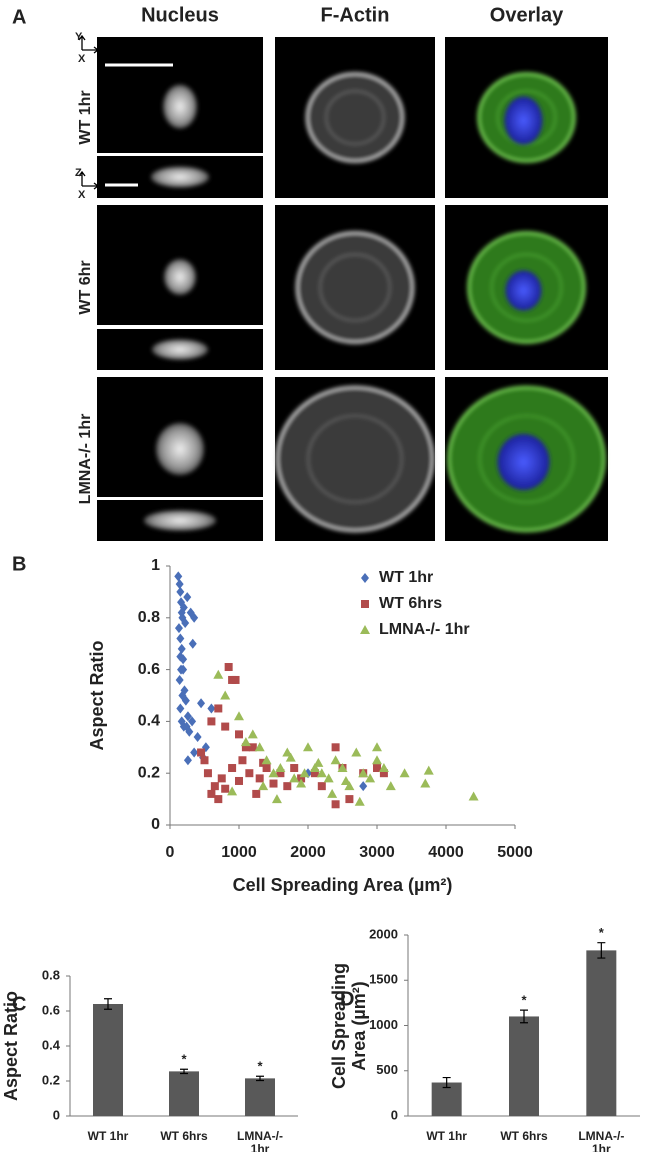 Image resolution: width=664 pixels, height=1152 pixels. I want to click on y-axis-title: Aspect Ratio, so click(97, 695).